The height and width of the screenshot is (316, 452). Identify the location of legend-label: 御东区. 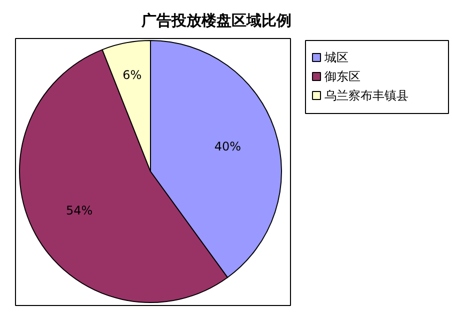
(342, 77).